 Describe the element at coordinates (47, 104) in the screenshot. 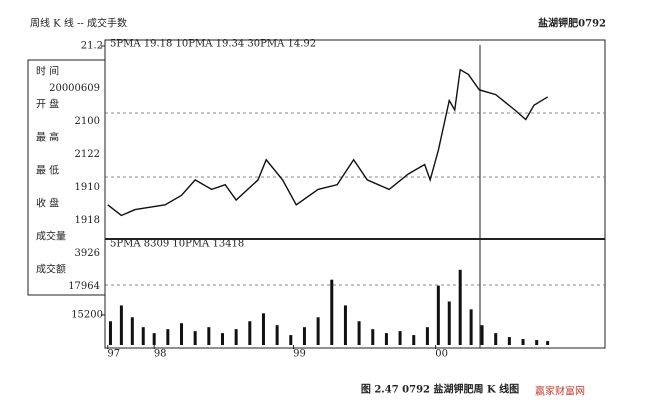

I see `panel-label: 开 盘` at that location.